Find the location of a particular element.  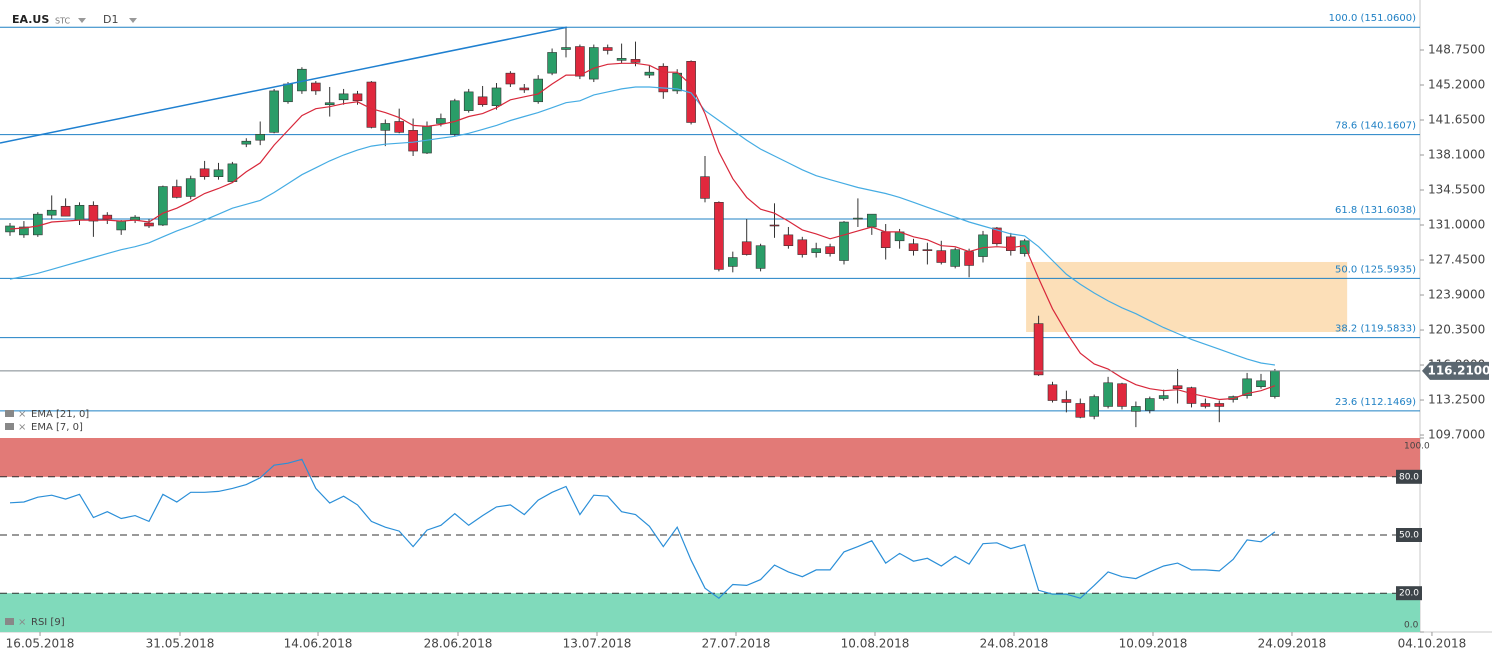

header: EA.US STC D1 is located at coordinates (74, 19).